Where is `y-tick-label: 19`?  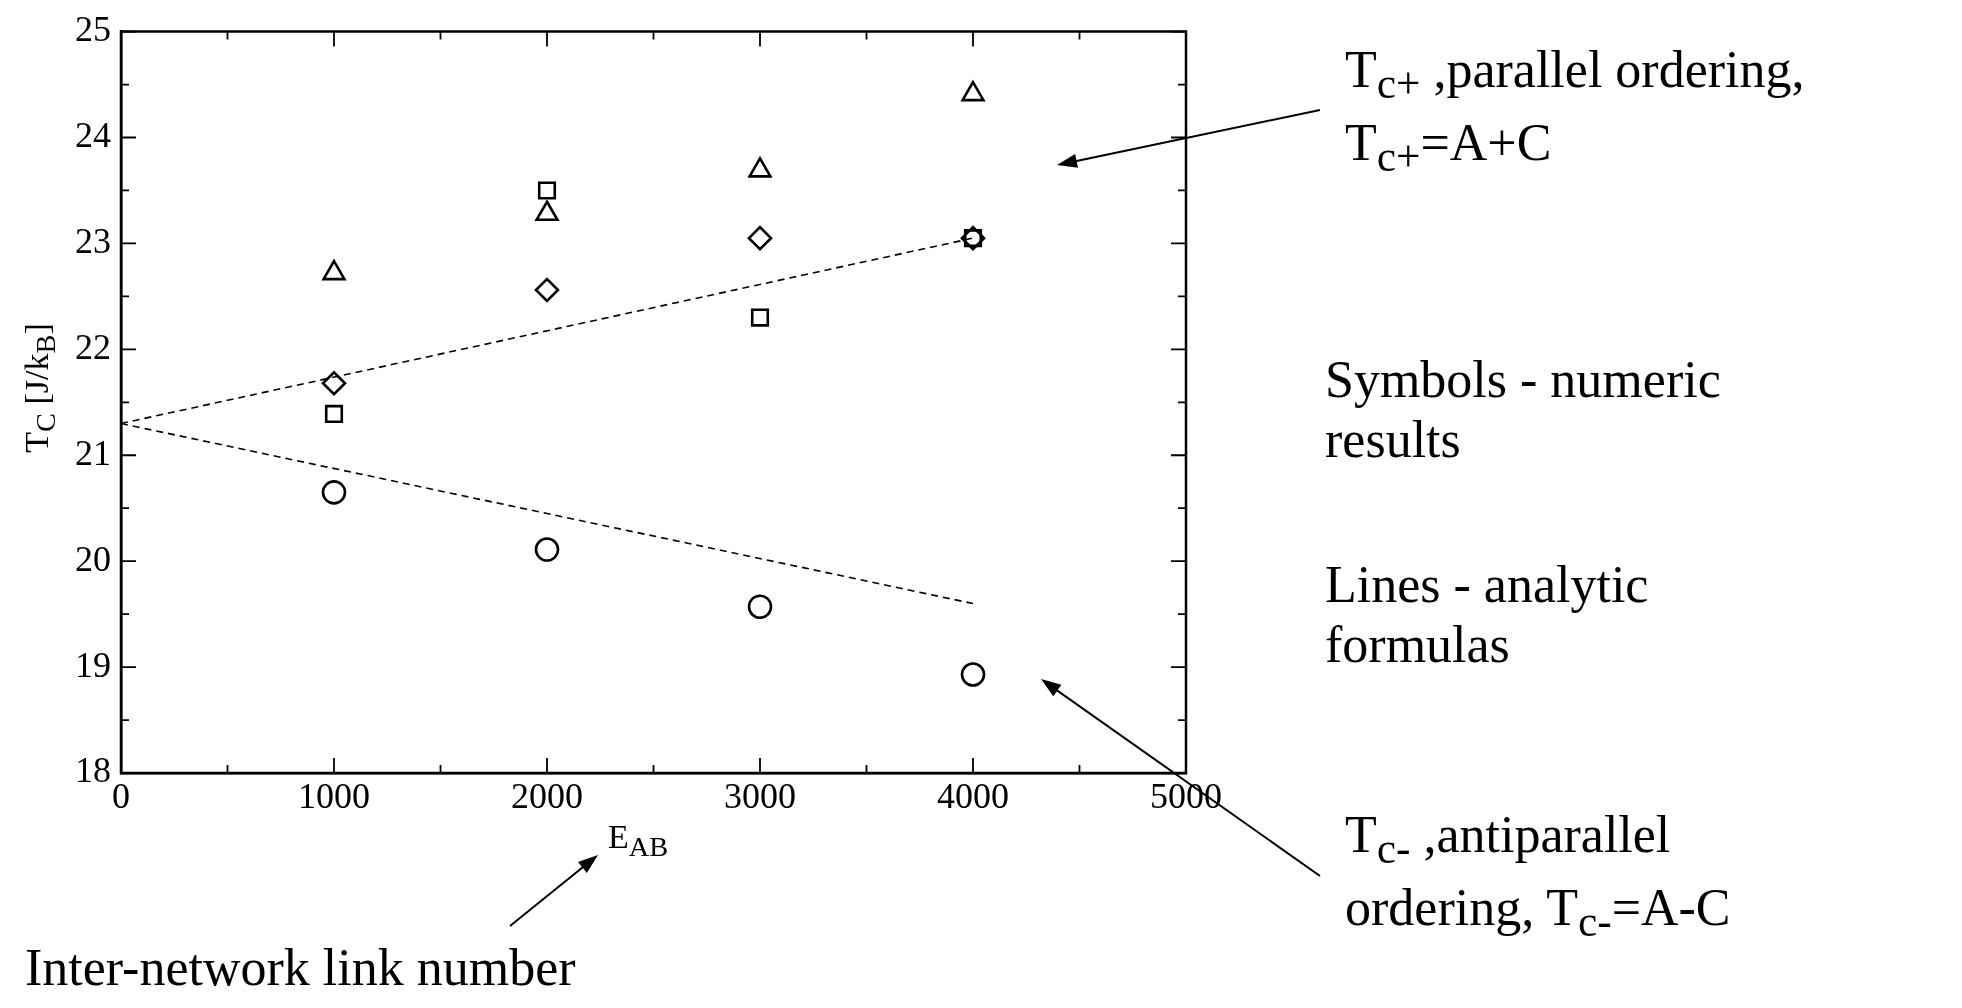
y-tick-label: 19 is located at coordinates (93, 664).